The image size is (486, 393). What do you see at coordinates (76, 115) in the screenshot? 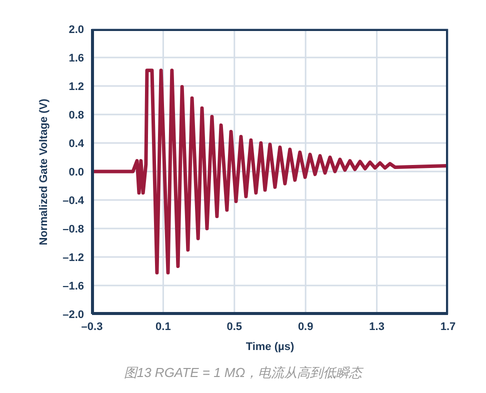
I see `y-tick-label: 0.8` at bounding box center [76, 115].